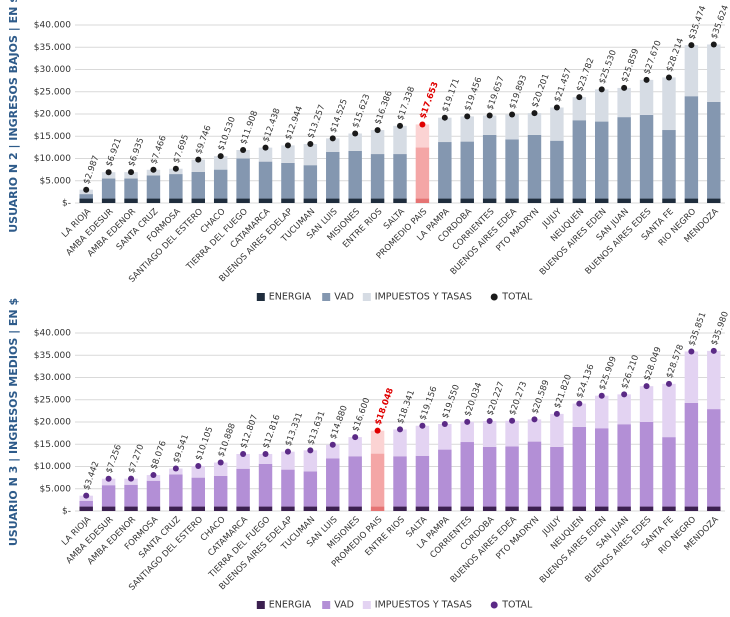 This screenshot has height=617, width=730. Describe the element at coordinates (361, 415) in the screenshot. I see `total-label: $16.600` at that location.